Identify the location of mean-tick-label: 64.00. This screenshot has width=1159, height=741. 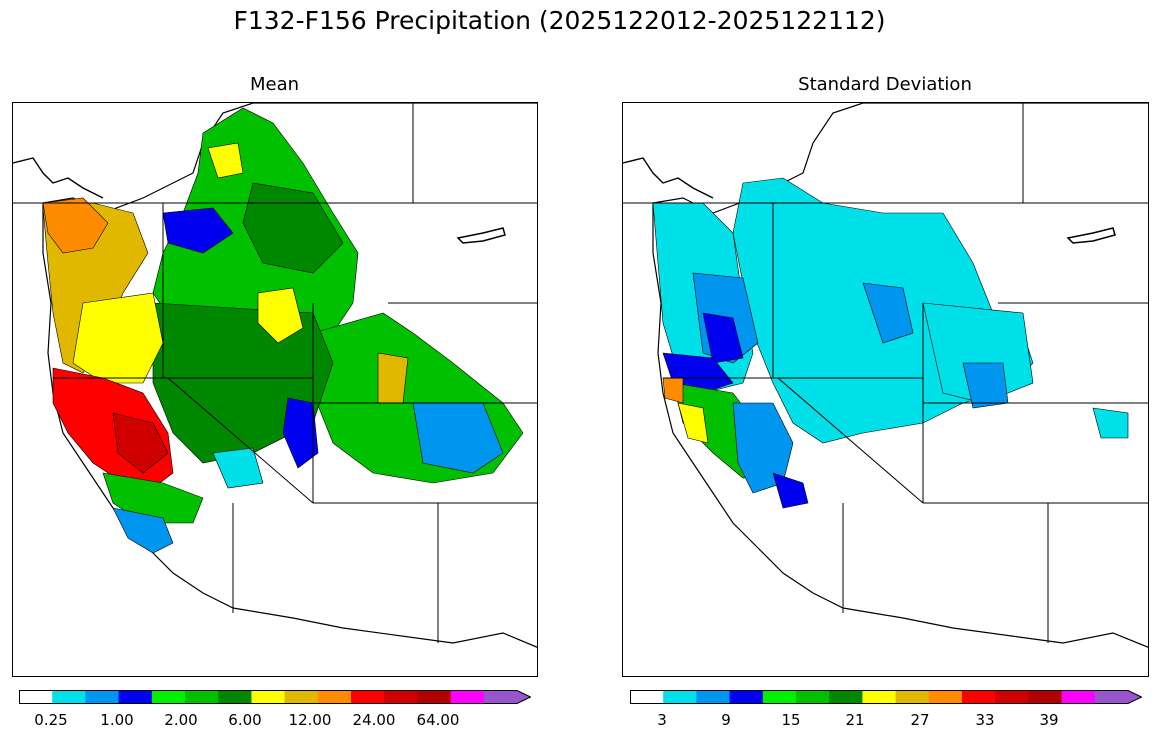
(438, 720).